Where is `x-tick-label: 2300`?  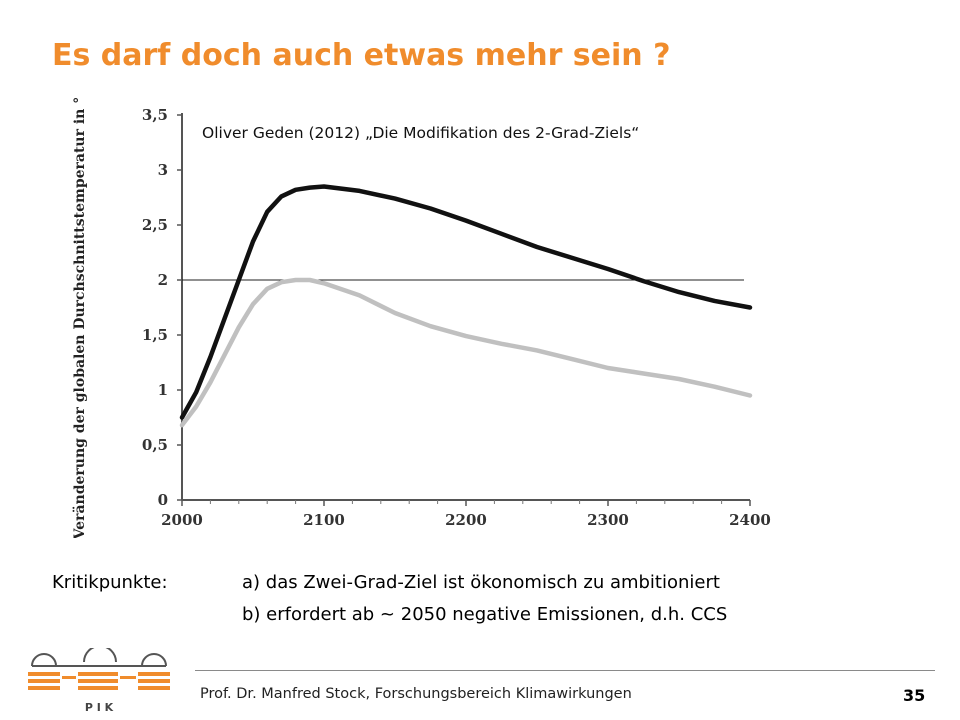 x-tick-label: 2300 is located at coordinates (608, 520).